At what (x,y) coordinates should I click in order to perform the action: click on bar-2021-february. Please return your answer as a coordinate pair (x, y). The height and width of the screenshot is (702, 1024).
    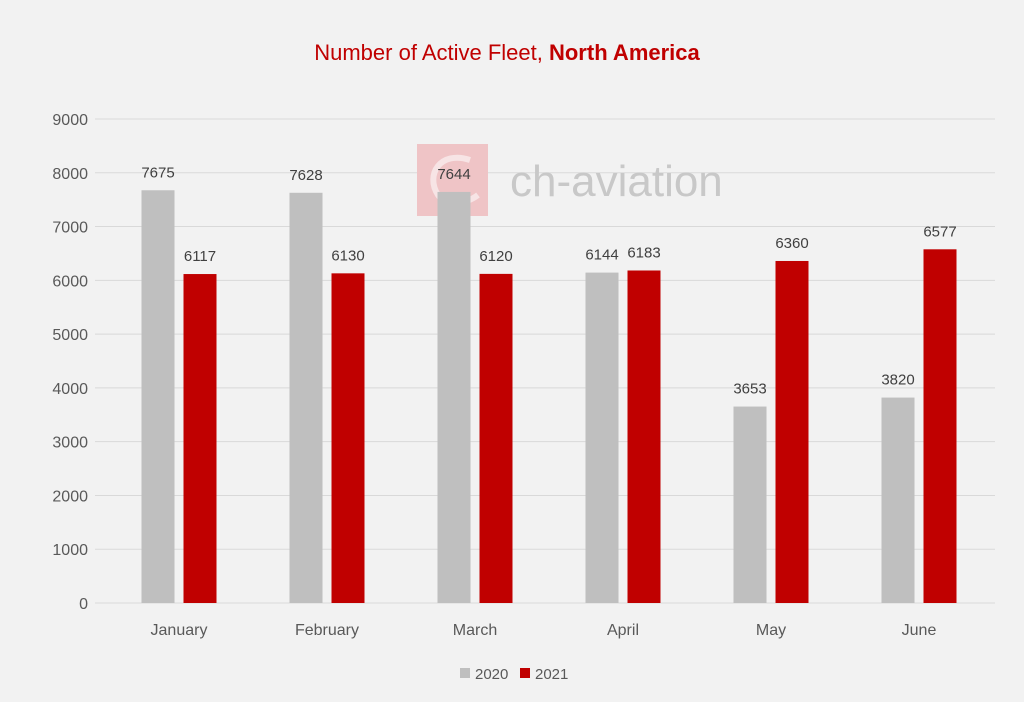
    Looking at the image, I should click on (348, 438).